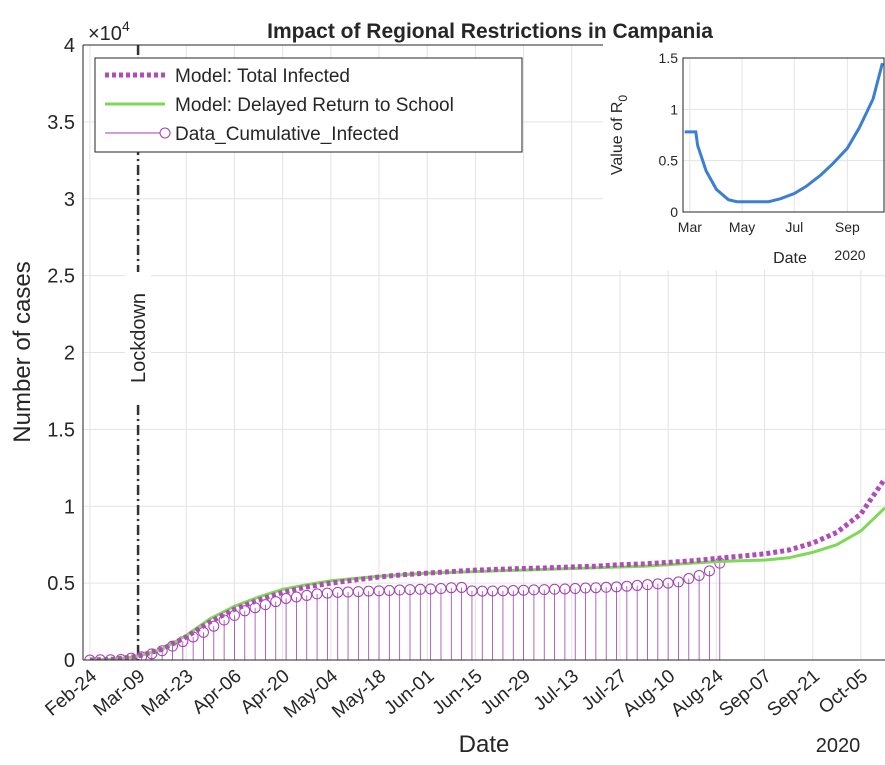 This screenshot has height=765, width=885. What do you see at coordinates (623, 98) in the screenshot?
I see `inset-y-label-subscript: 0` at bounding box center [623, 98].